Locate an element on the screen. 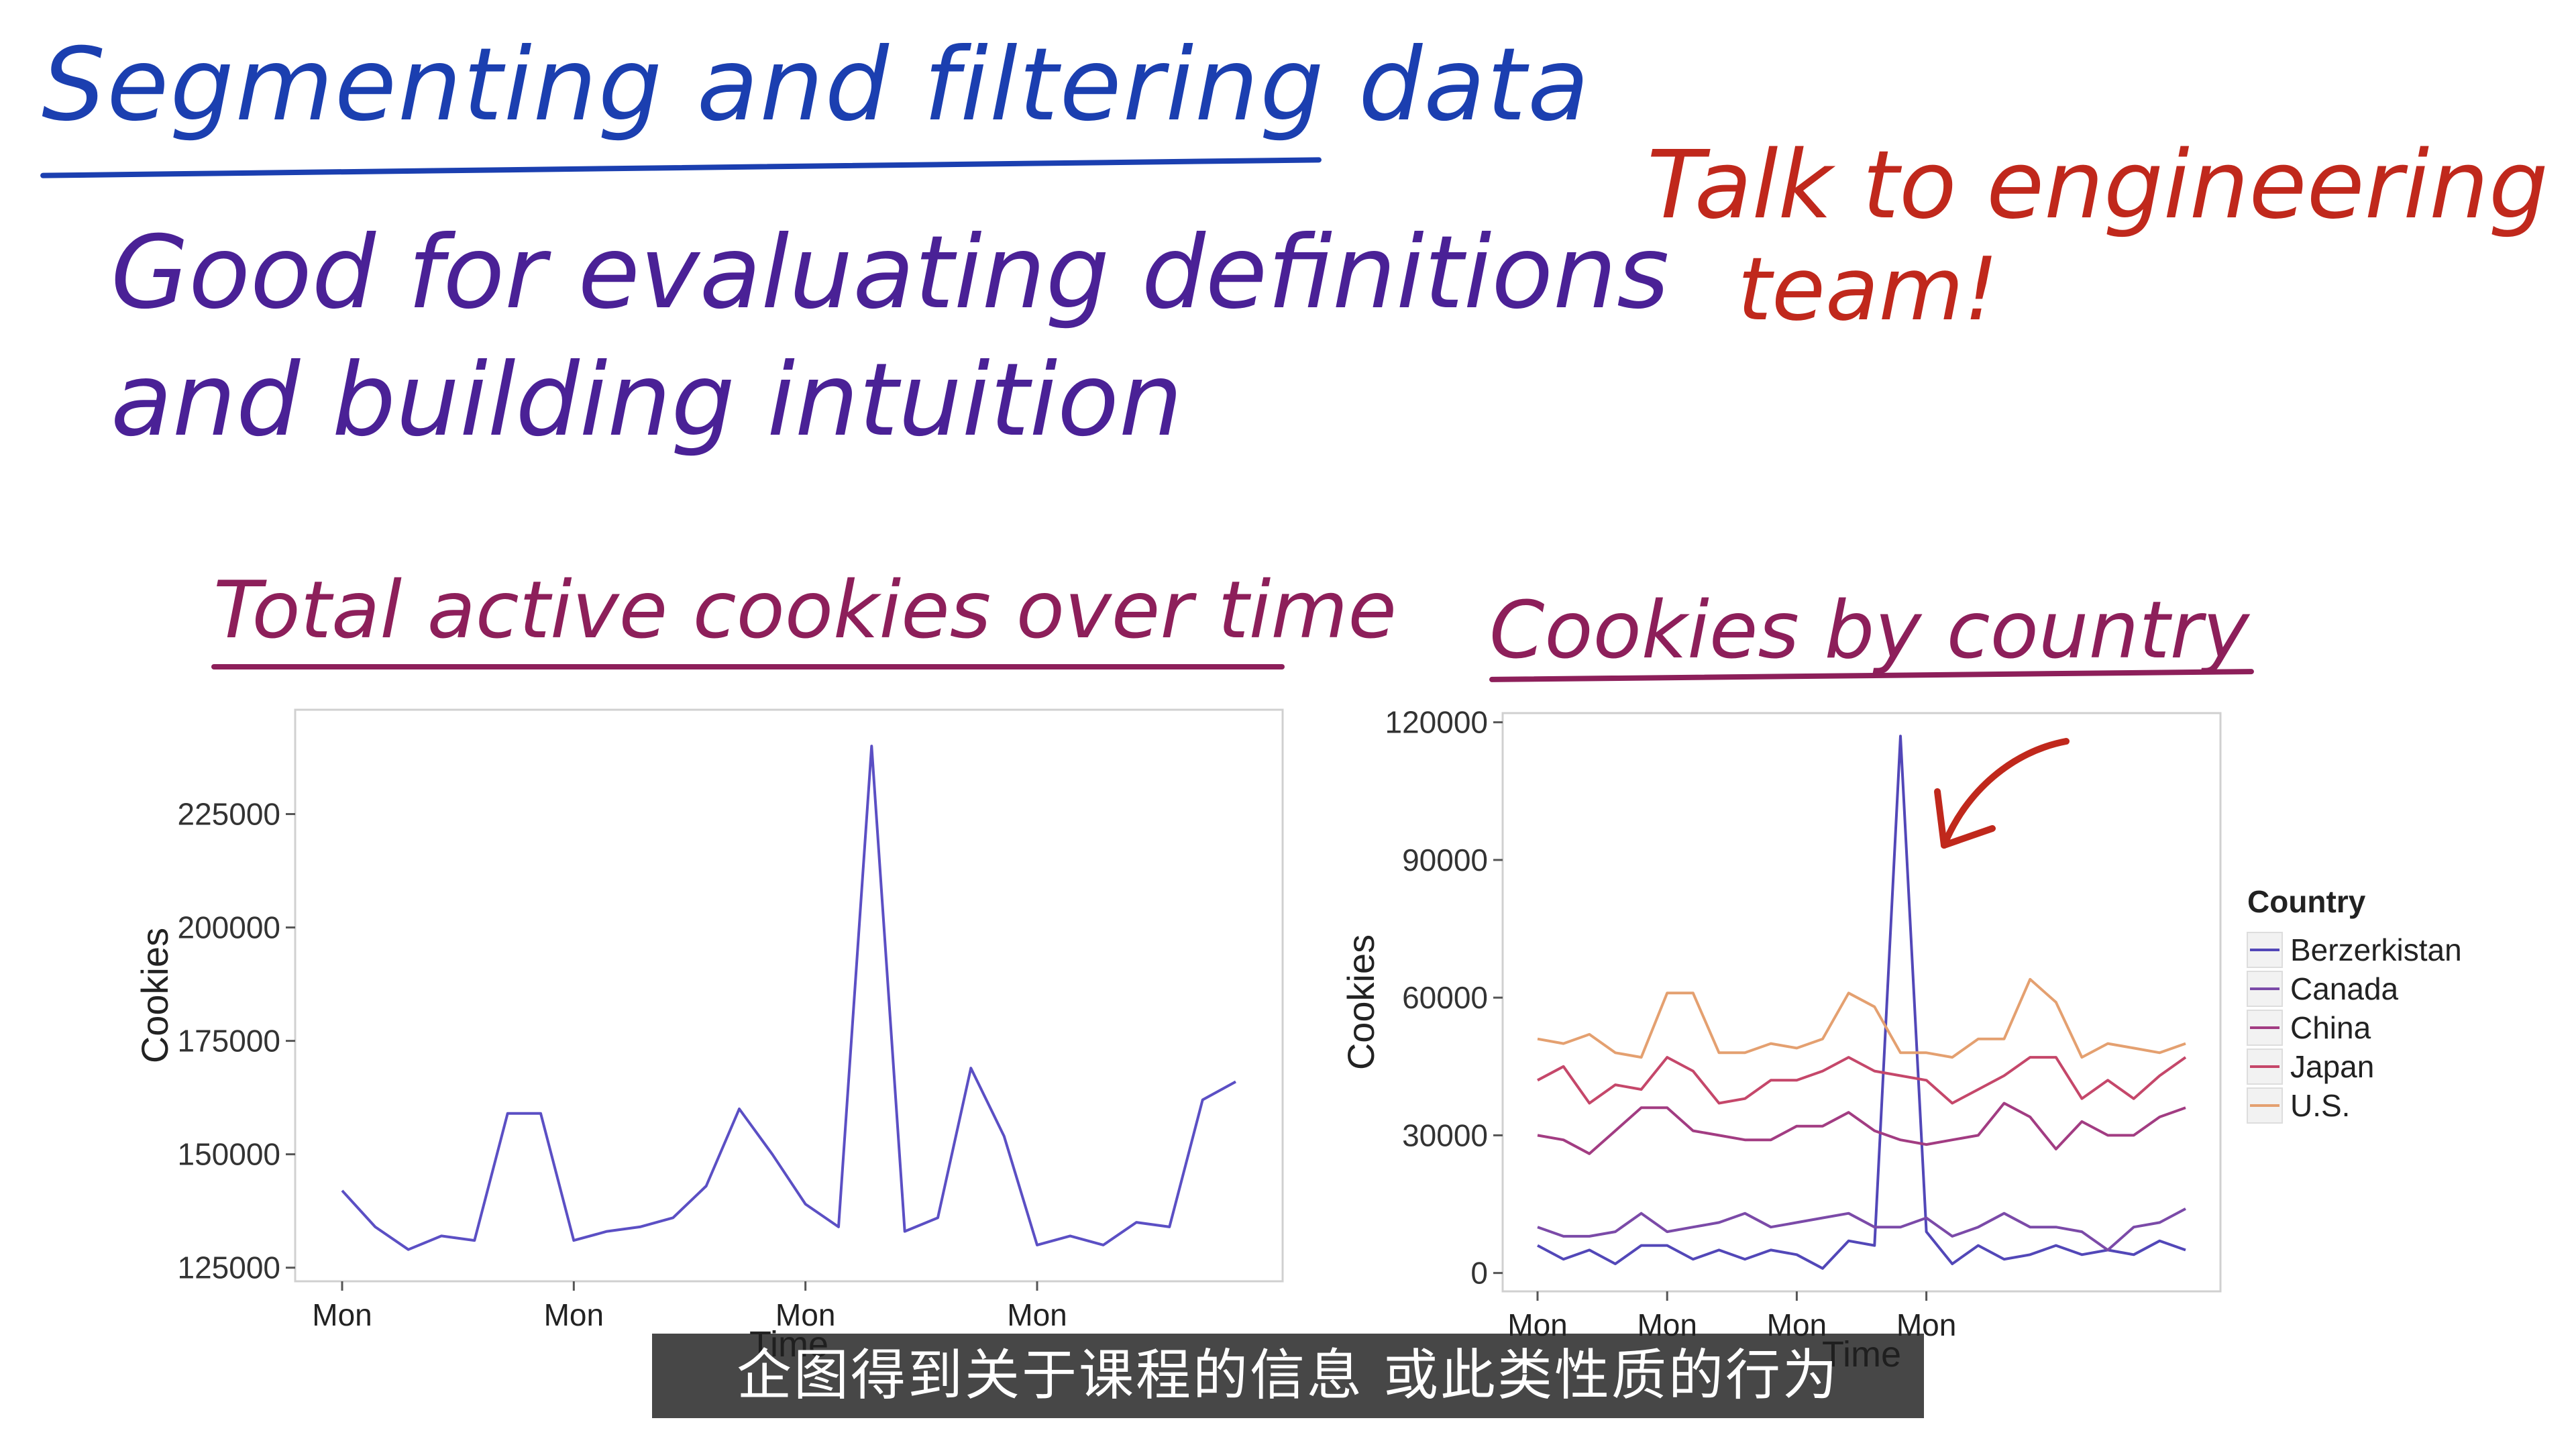 The image size is (2576, 1449). subtitle-background is located at coordinates (1288, 1376).